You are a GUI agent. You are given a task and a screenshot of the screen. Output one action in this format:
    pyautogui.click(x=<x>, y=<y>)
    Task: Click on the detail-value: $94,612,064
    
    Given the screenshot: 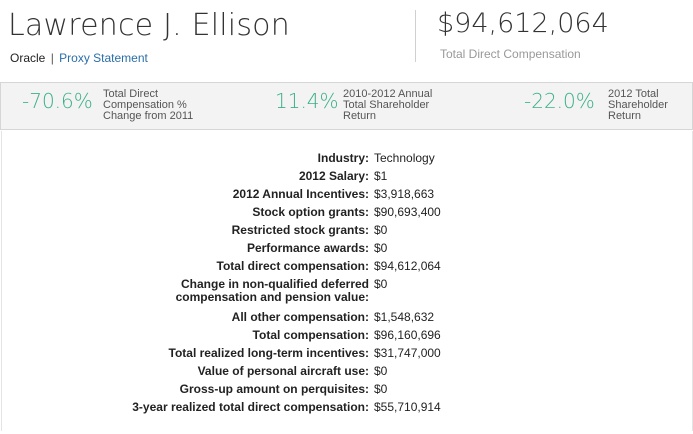 What is the action you would take?
    pyautogui.click(x=407, y=266)
    